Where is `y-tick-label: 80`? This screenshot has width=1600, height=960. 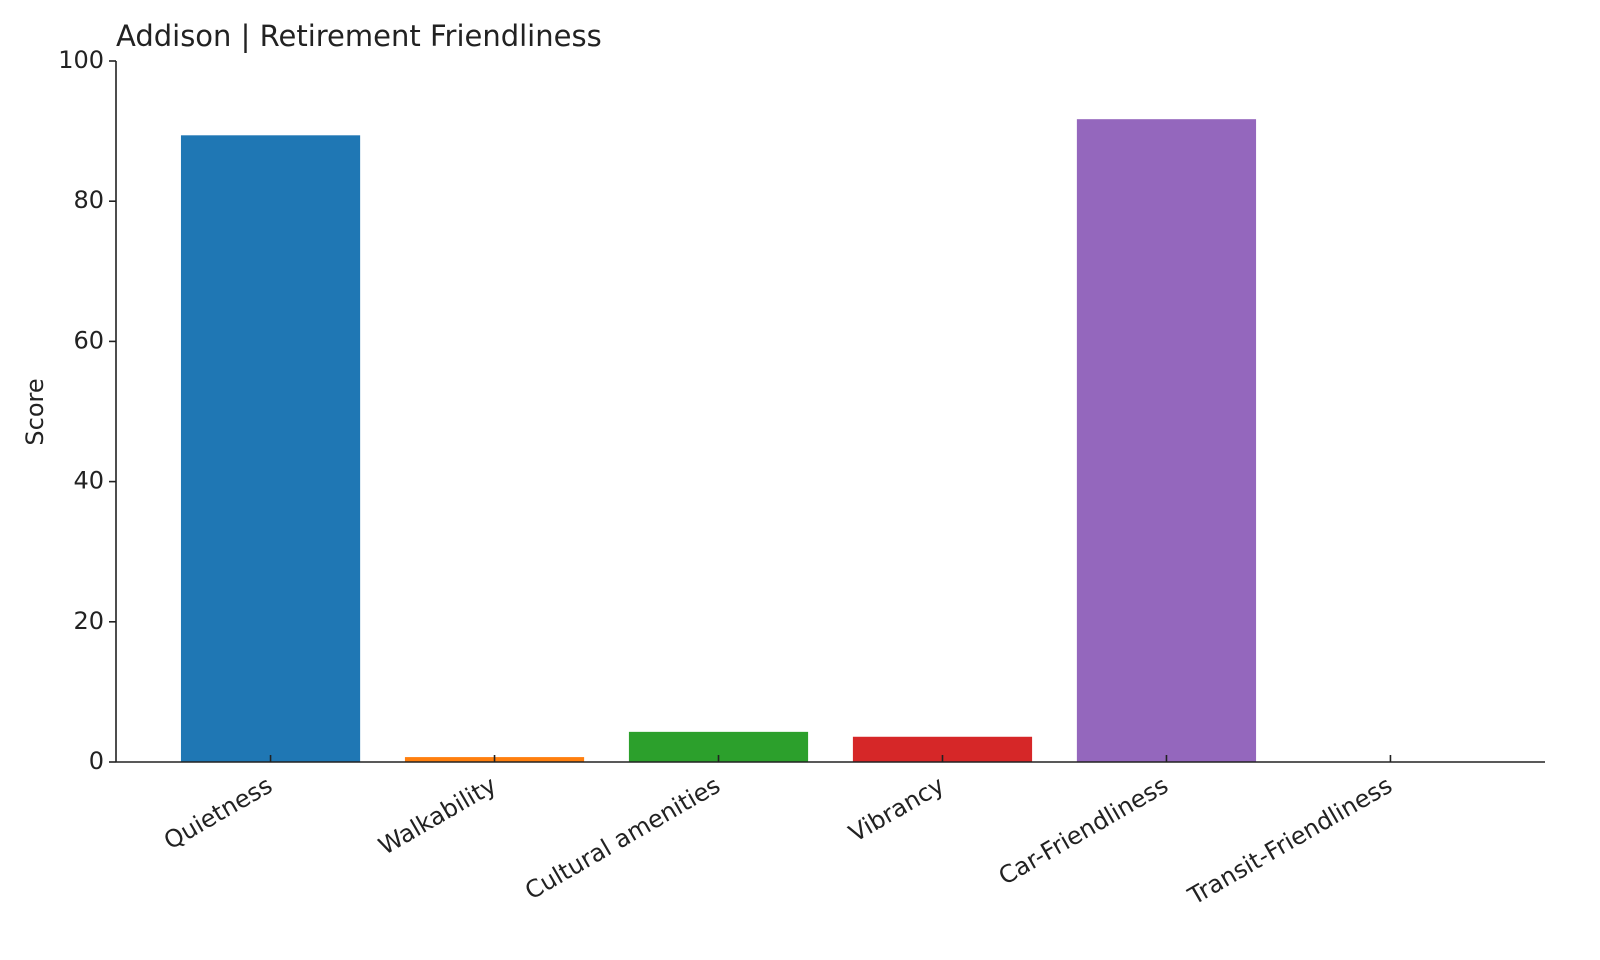
y-tick-label: 80 is located at coordinates (88, 200).